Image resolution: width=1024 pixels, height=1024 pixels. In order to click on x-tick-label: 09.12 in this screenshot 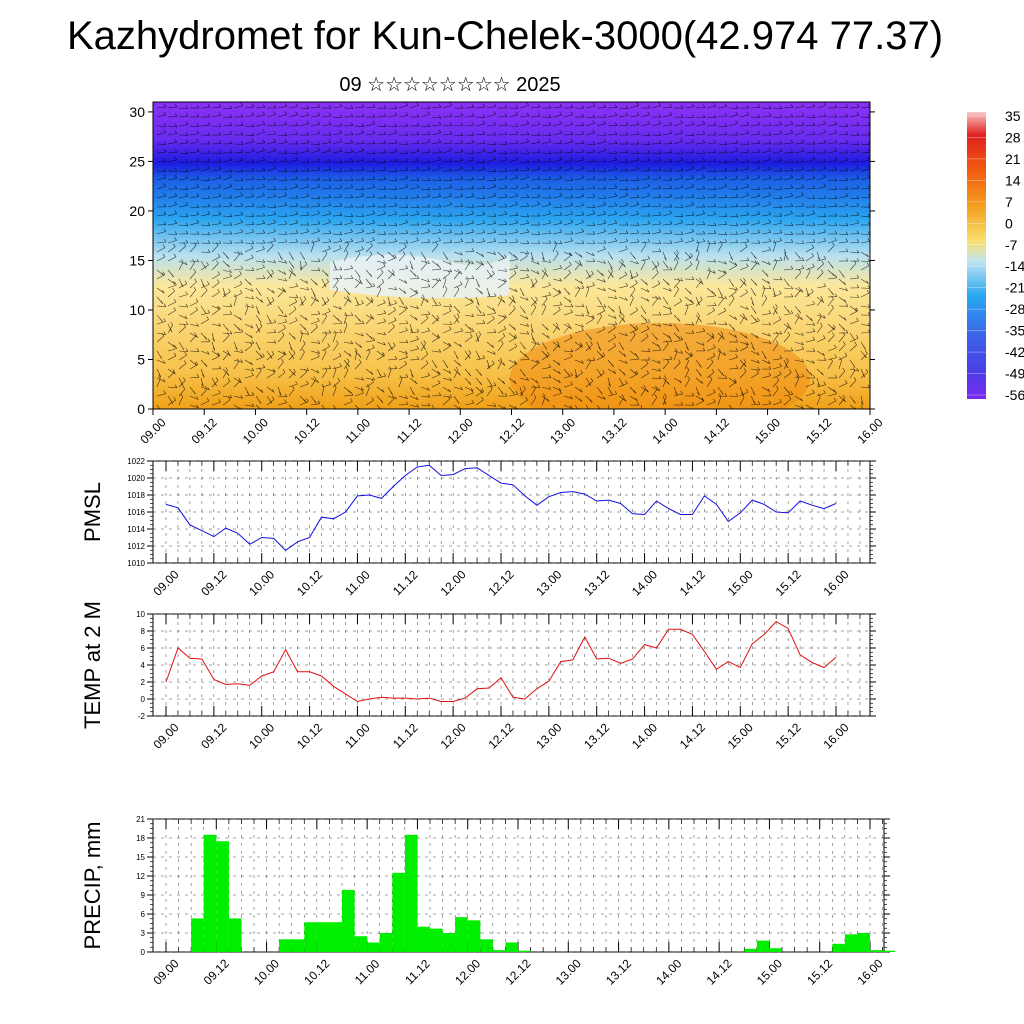, I will do `click(213, 582)`.